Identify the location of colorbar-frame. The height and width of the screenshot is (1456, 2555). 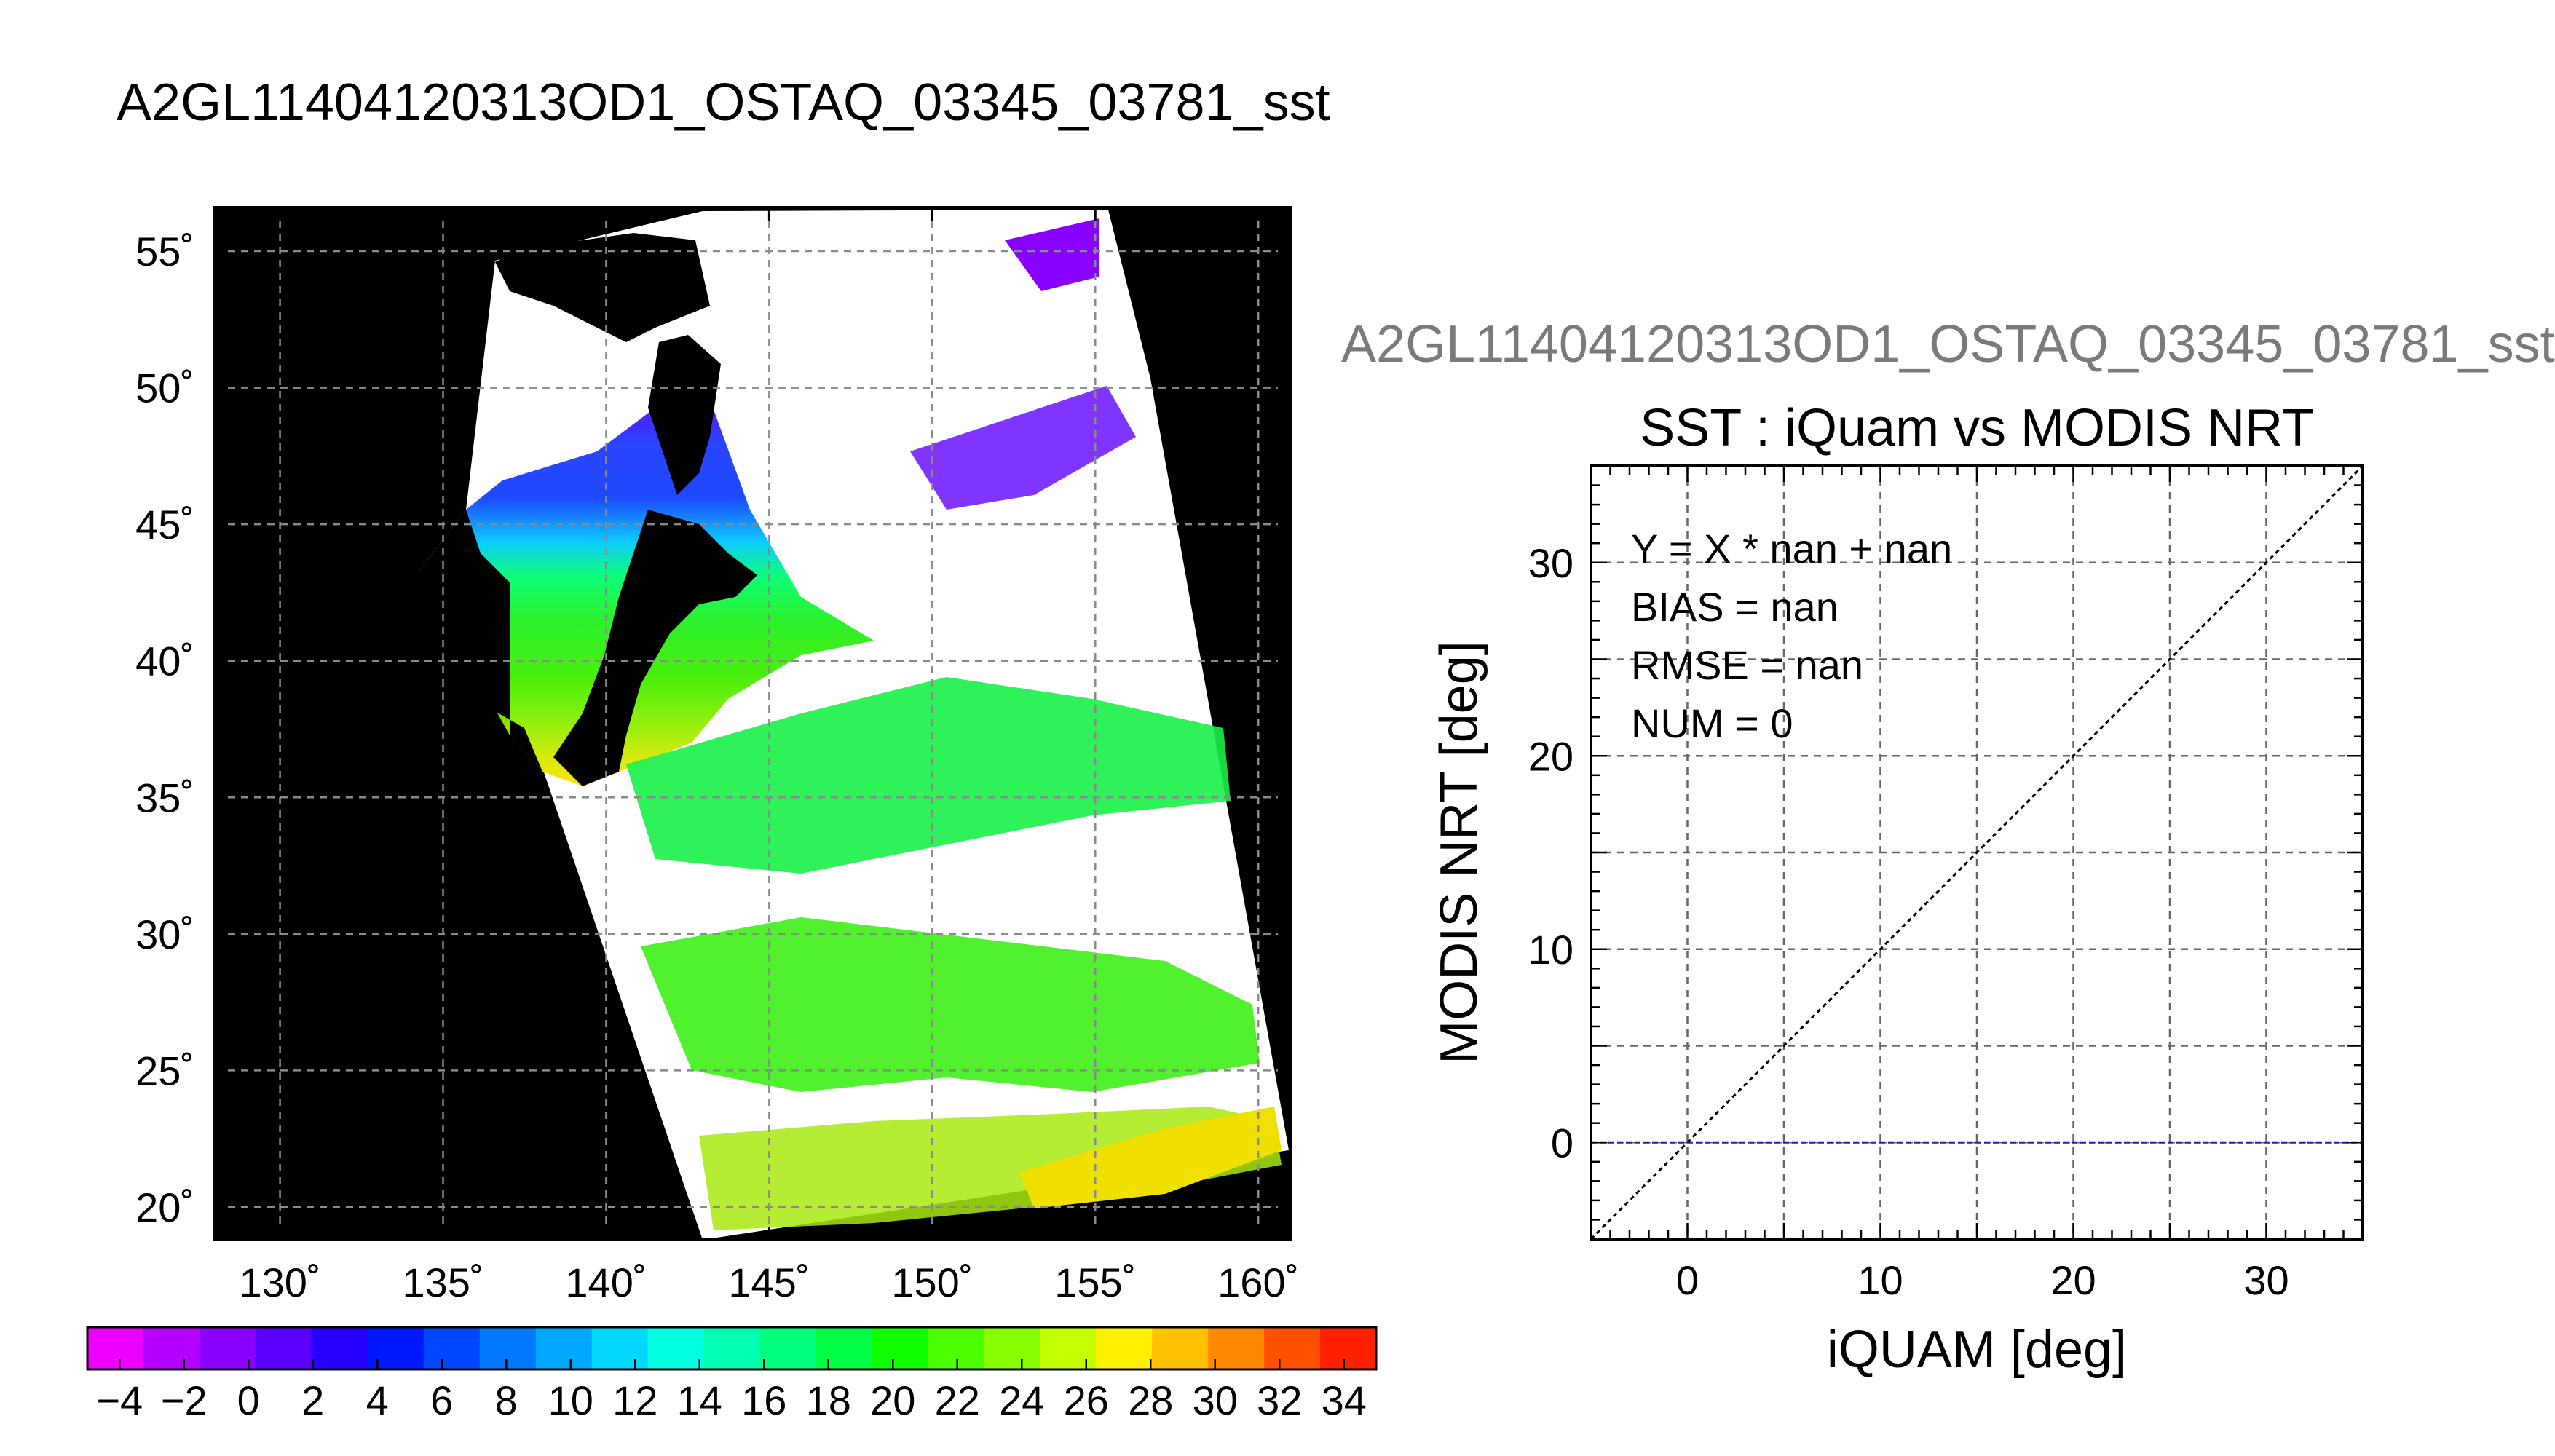
(732, 1348).